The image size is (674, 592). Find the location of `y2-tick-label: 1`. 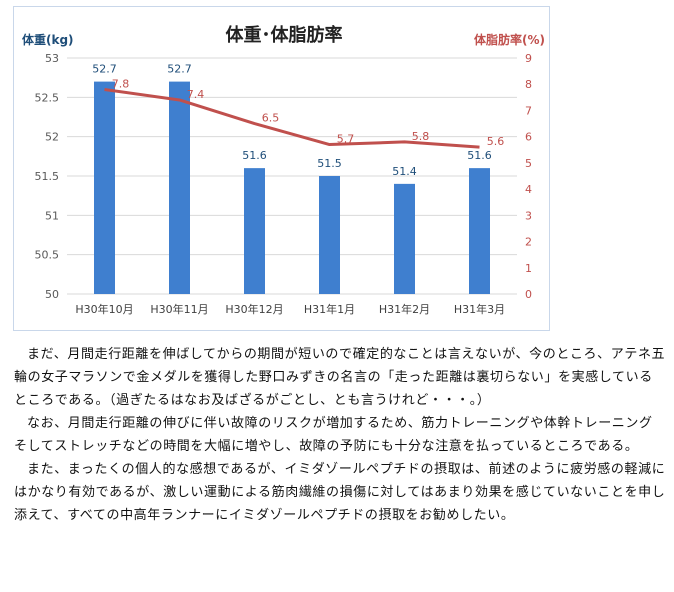

y2-tick-label: 1 is located at coordinates (528, 268).